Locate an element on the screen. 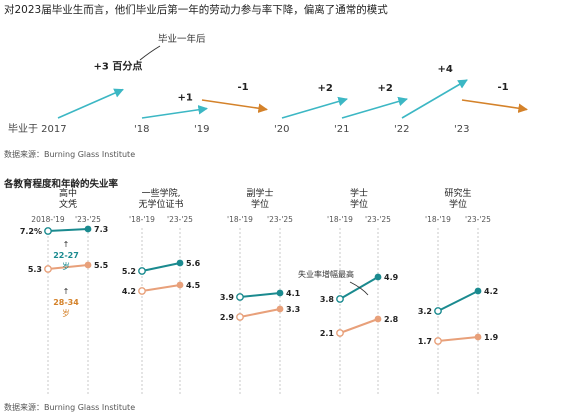  value-label-start: 4.2 is located at coordinates (129, 291).